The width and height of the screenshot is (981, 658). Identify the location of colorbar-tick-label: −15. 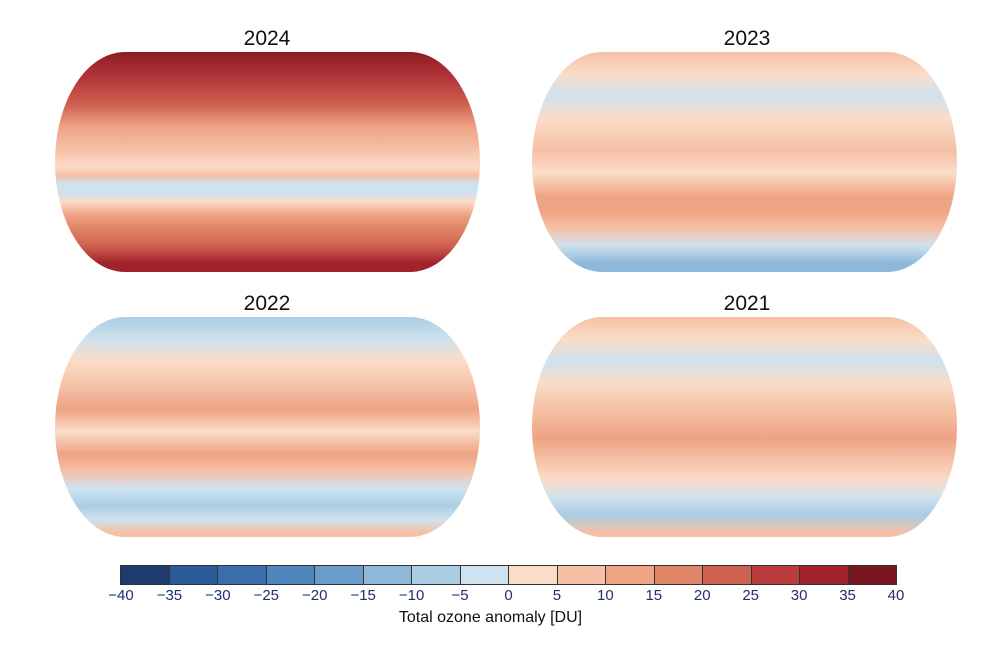
(363, 595).